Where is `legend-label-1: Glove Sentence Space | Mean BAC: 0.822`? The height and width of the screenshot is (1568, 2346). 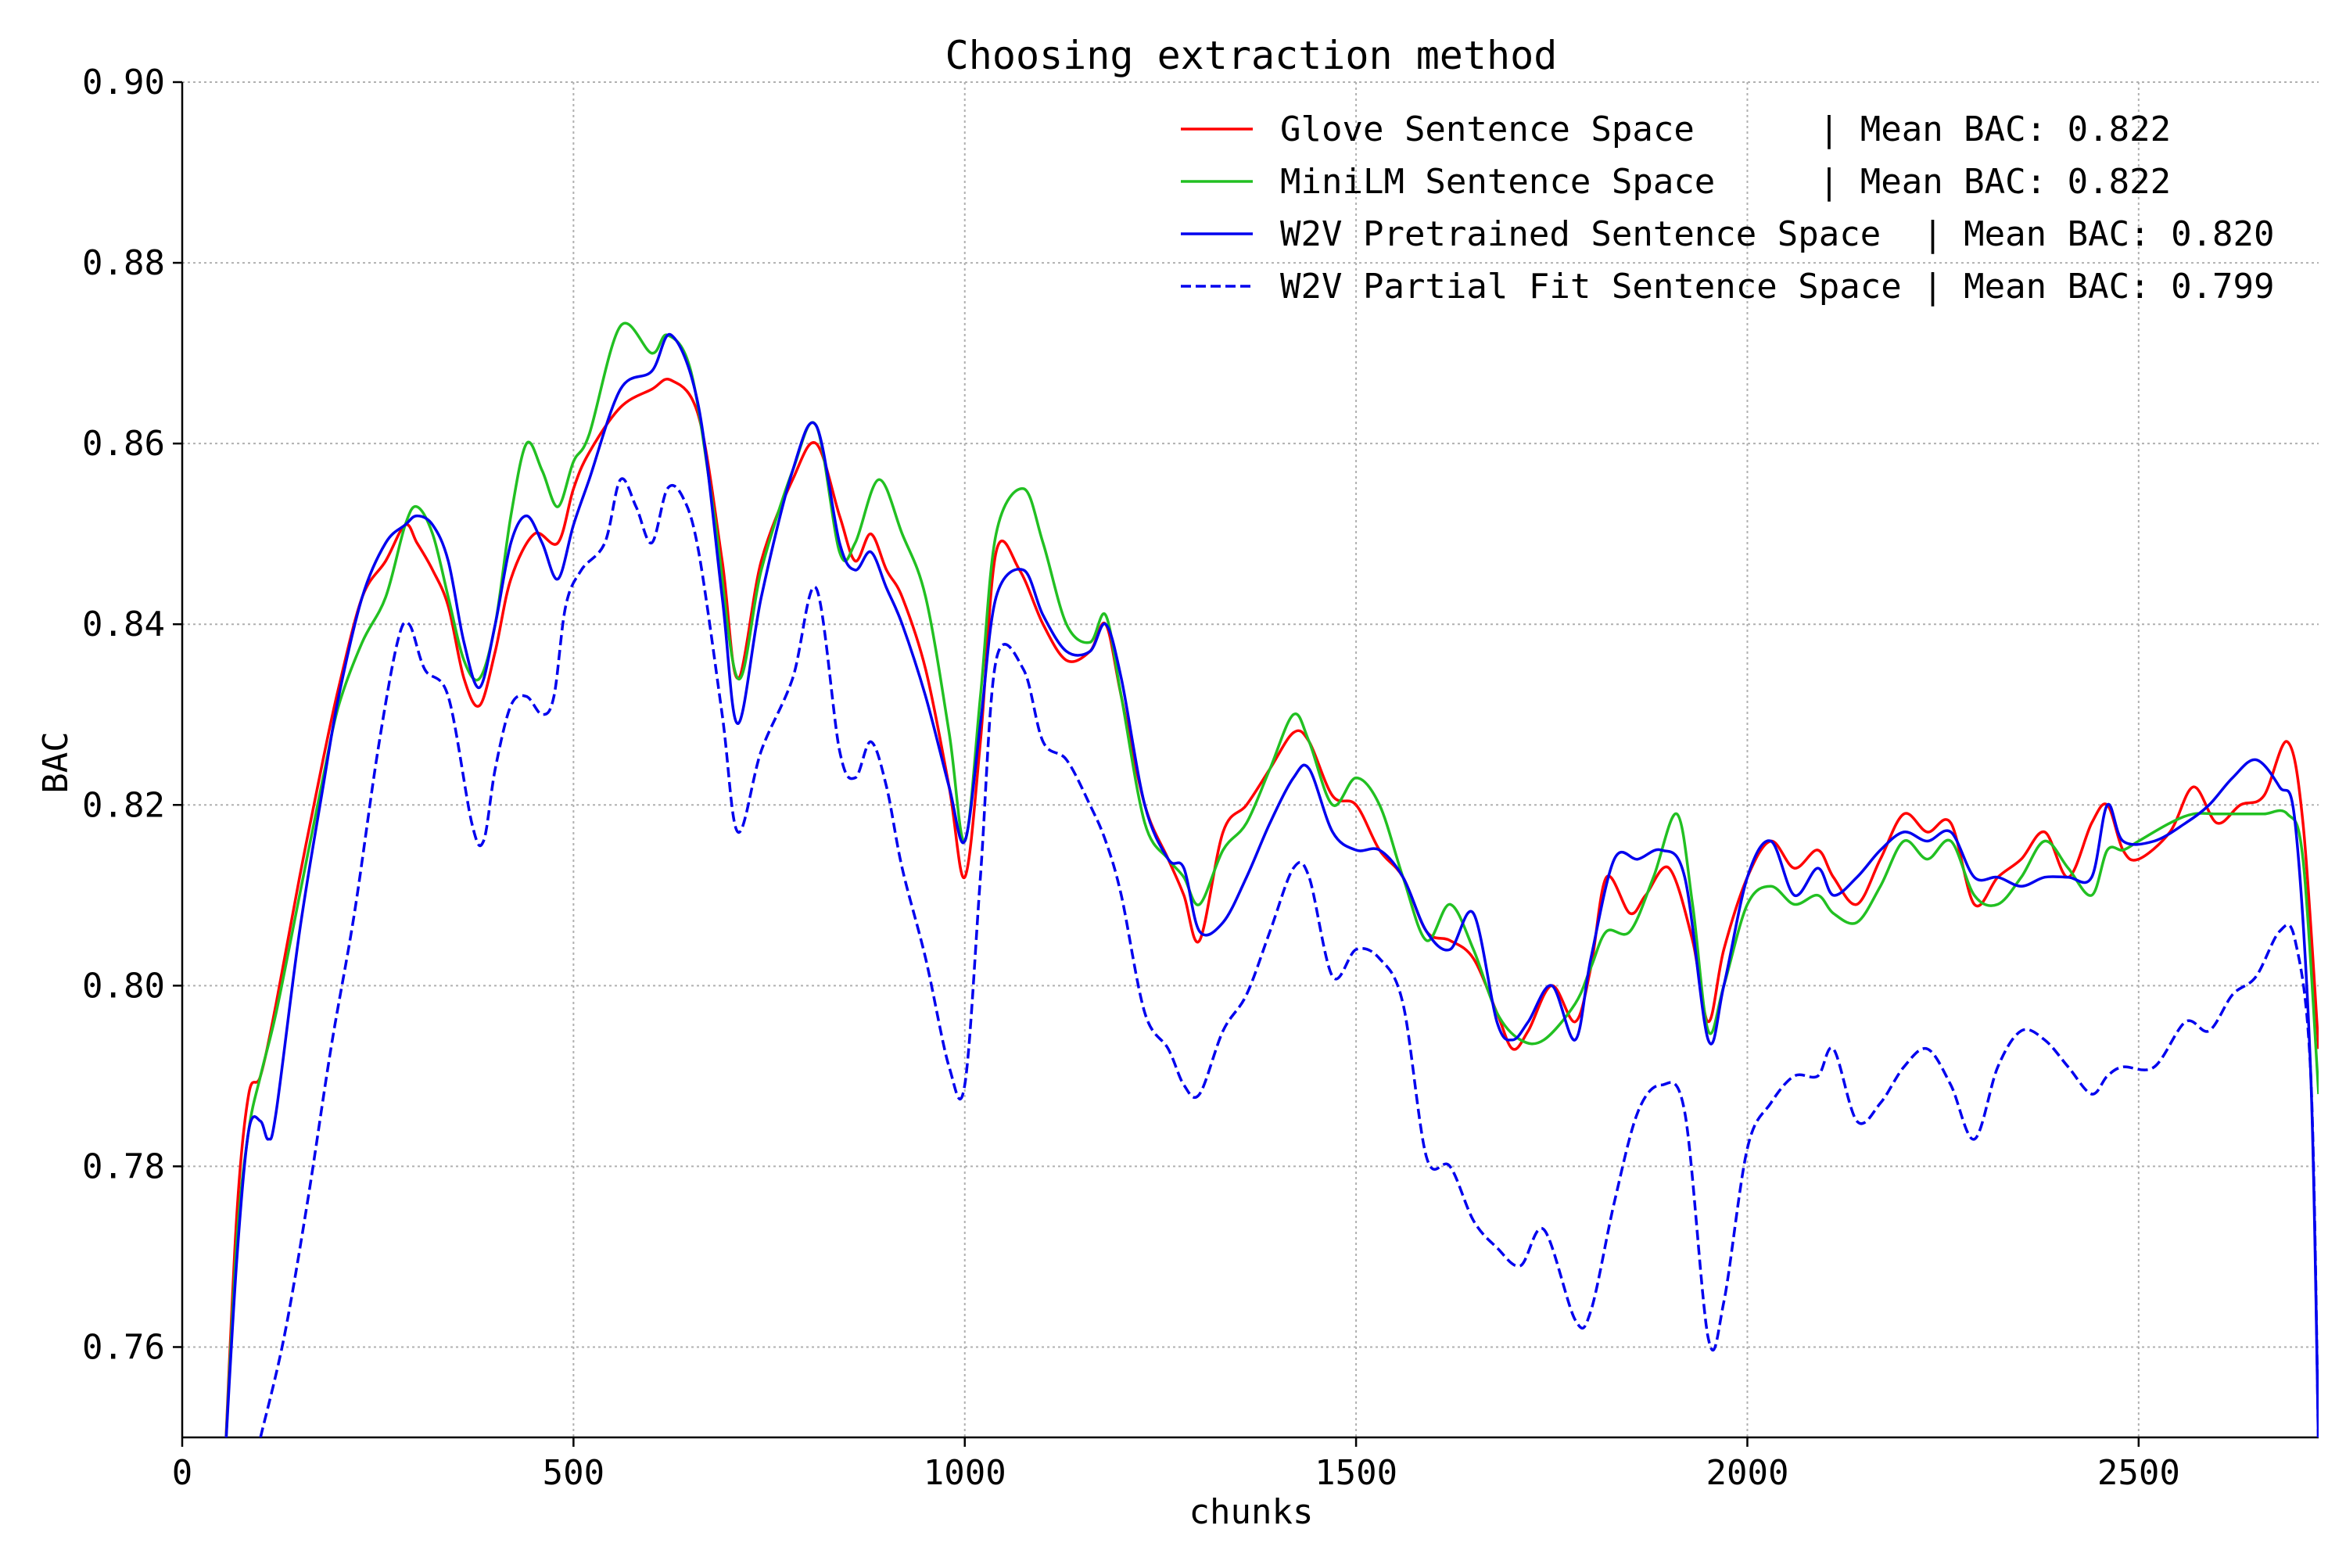 legend-label-1: Glove Sentence Space | Mean BAC: 0.822 is located at coordinates (1726, 129).